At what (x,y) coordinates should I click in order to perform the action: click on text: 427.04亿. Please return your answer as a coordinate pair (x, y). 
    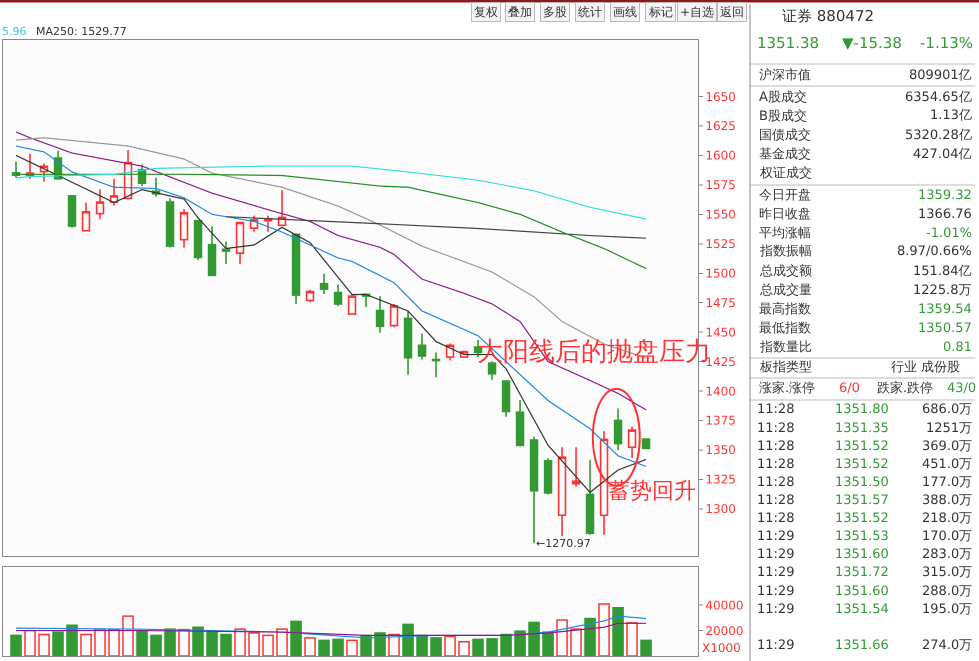
    Looking at the image, I should click on (942, 154).